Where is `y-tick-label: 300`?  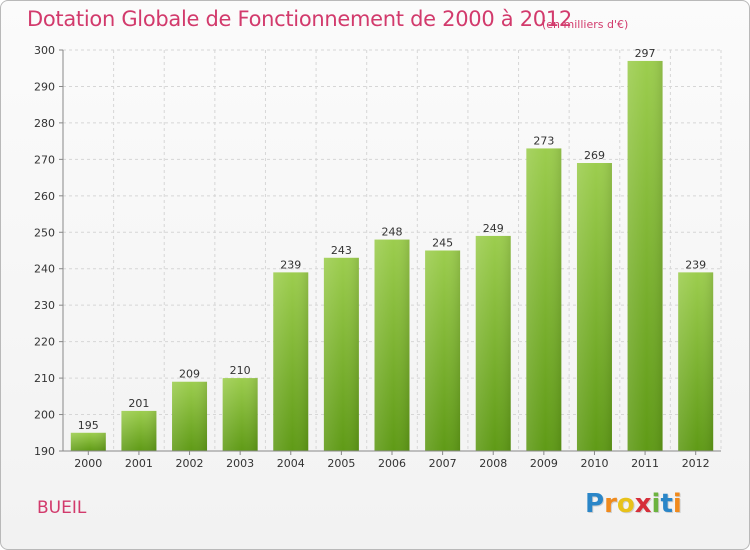
y-tick-label: 300 is located at coordinates (44, 50).